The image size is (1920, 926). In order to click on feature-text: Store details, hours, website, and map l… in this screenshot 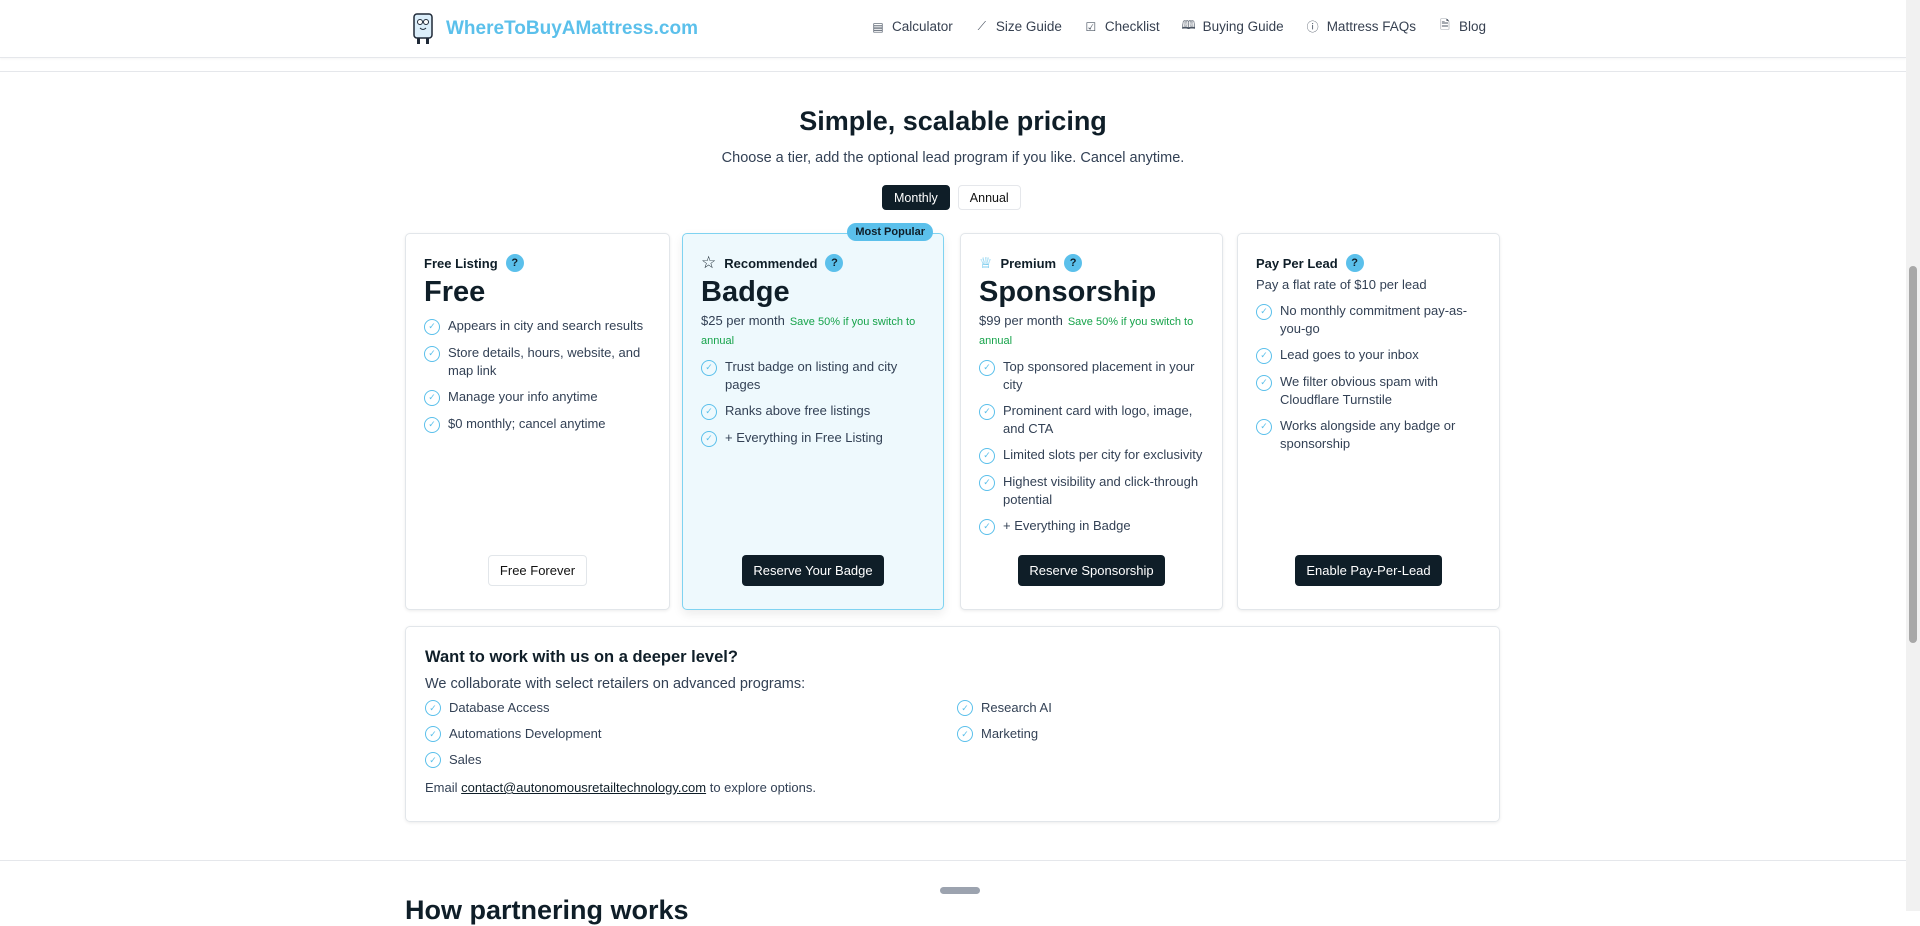, I will do `click(544, 361)`.